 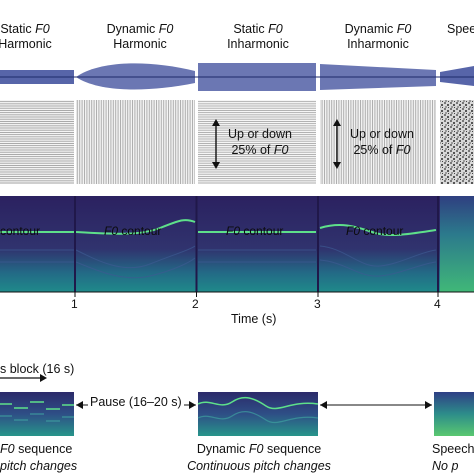 I want to click on f0-contours, so click(x=218, y=228).